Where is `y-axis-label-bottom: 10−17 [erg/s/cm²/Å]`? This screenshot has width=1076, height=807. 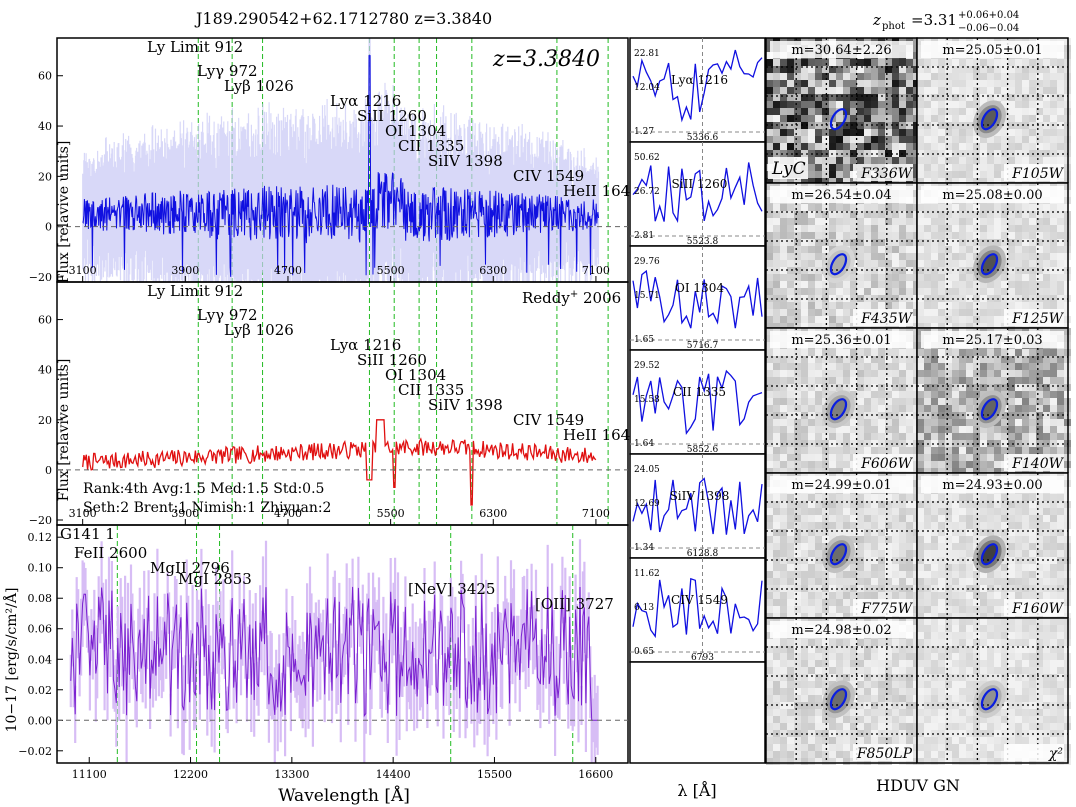
y-axis-label-bottom: 10−17 [erg/s/cm²/Å] is located at coordinates (11, 660).